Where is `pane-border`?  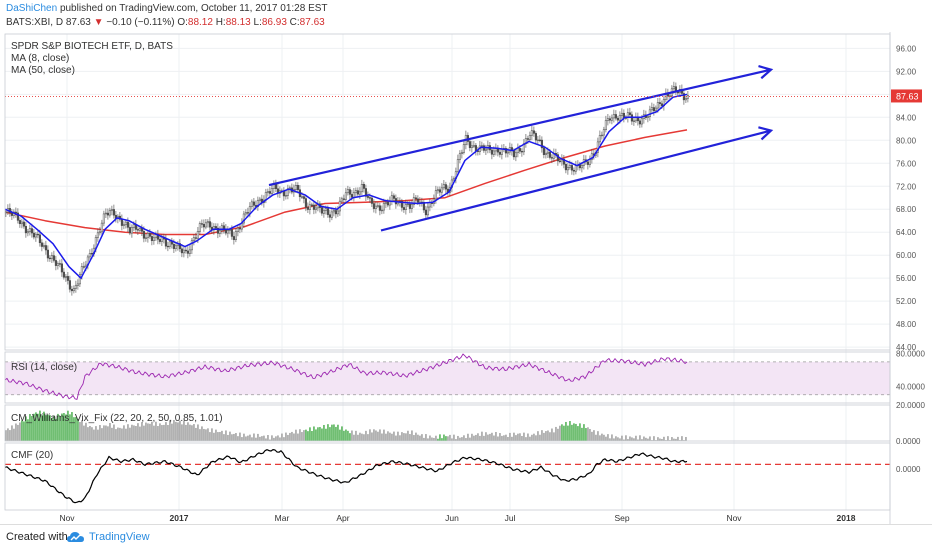
pane-border is located at coordinates (447, 476).